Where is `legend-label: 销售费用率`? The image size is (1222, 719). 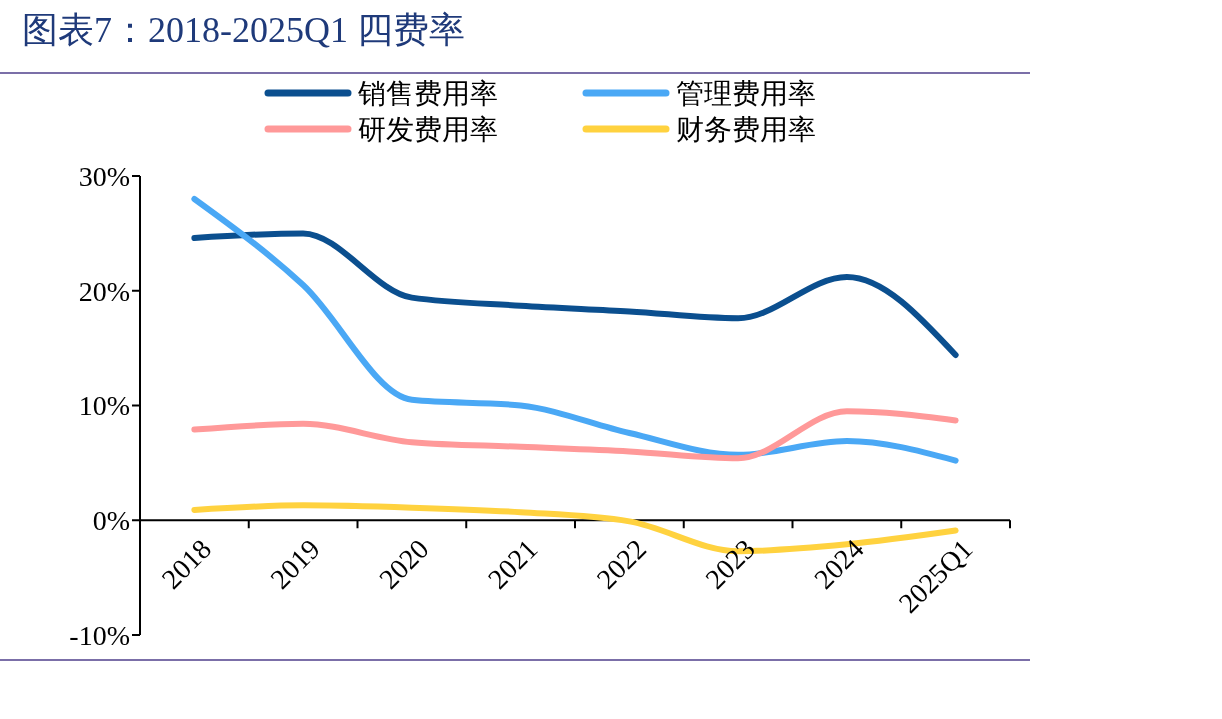
legend-label: 销售费用率 is located at coordinates (427, 93).